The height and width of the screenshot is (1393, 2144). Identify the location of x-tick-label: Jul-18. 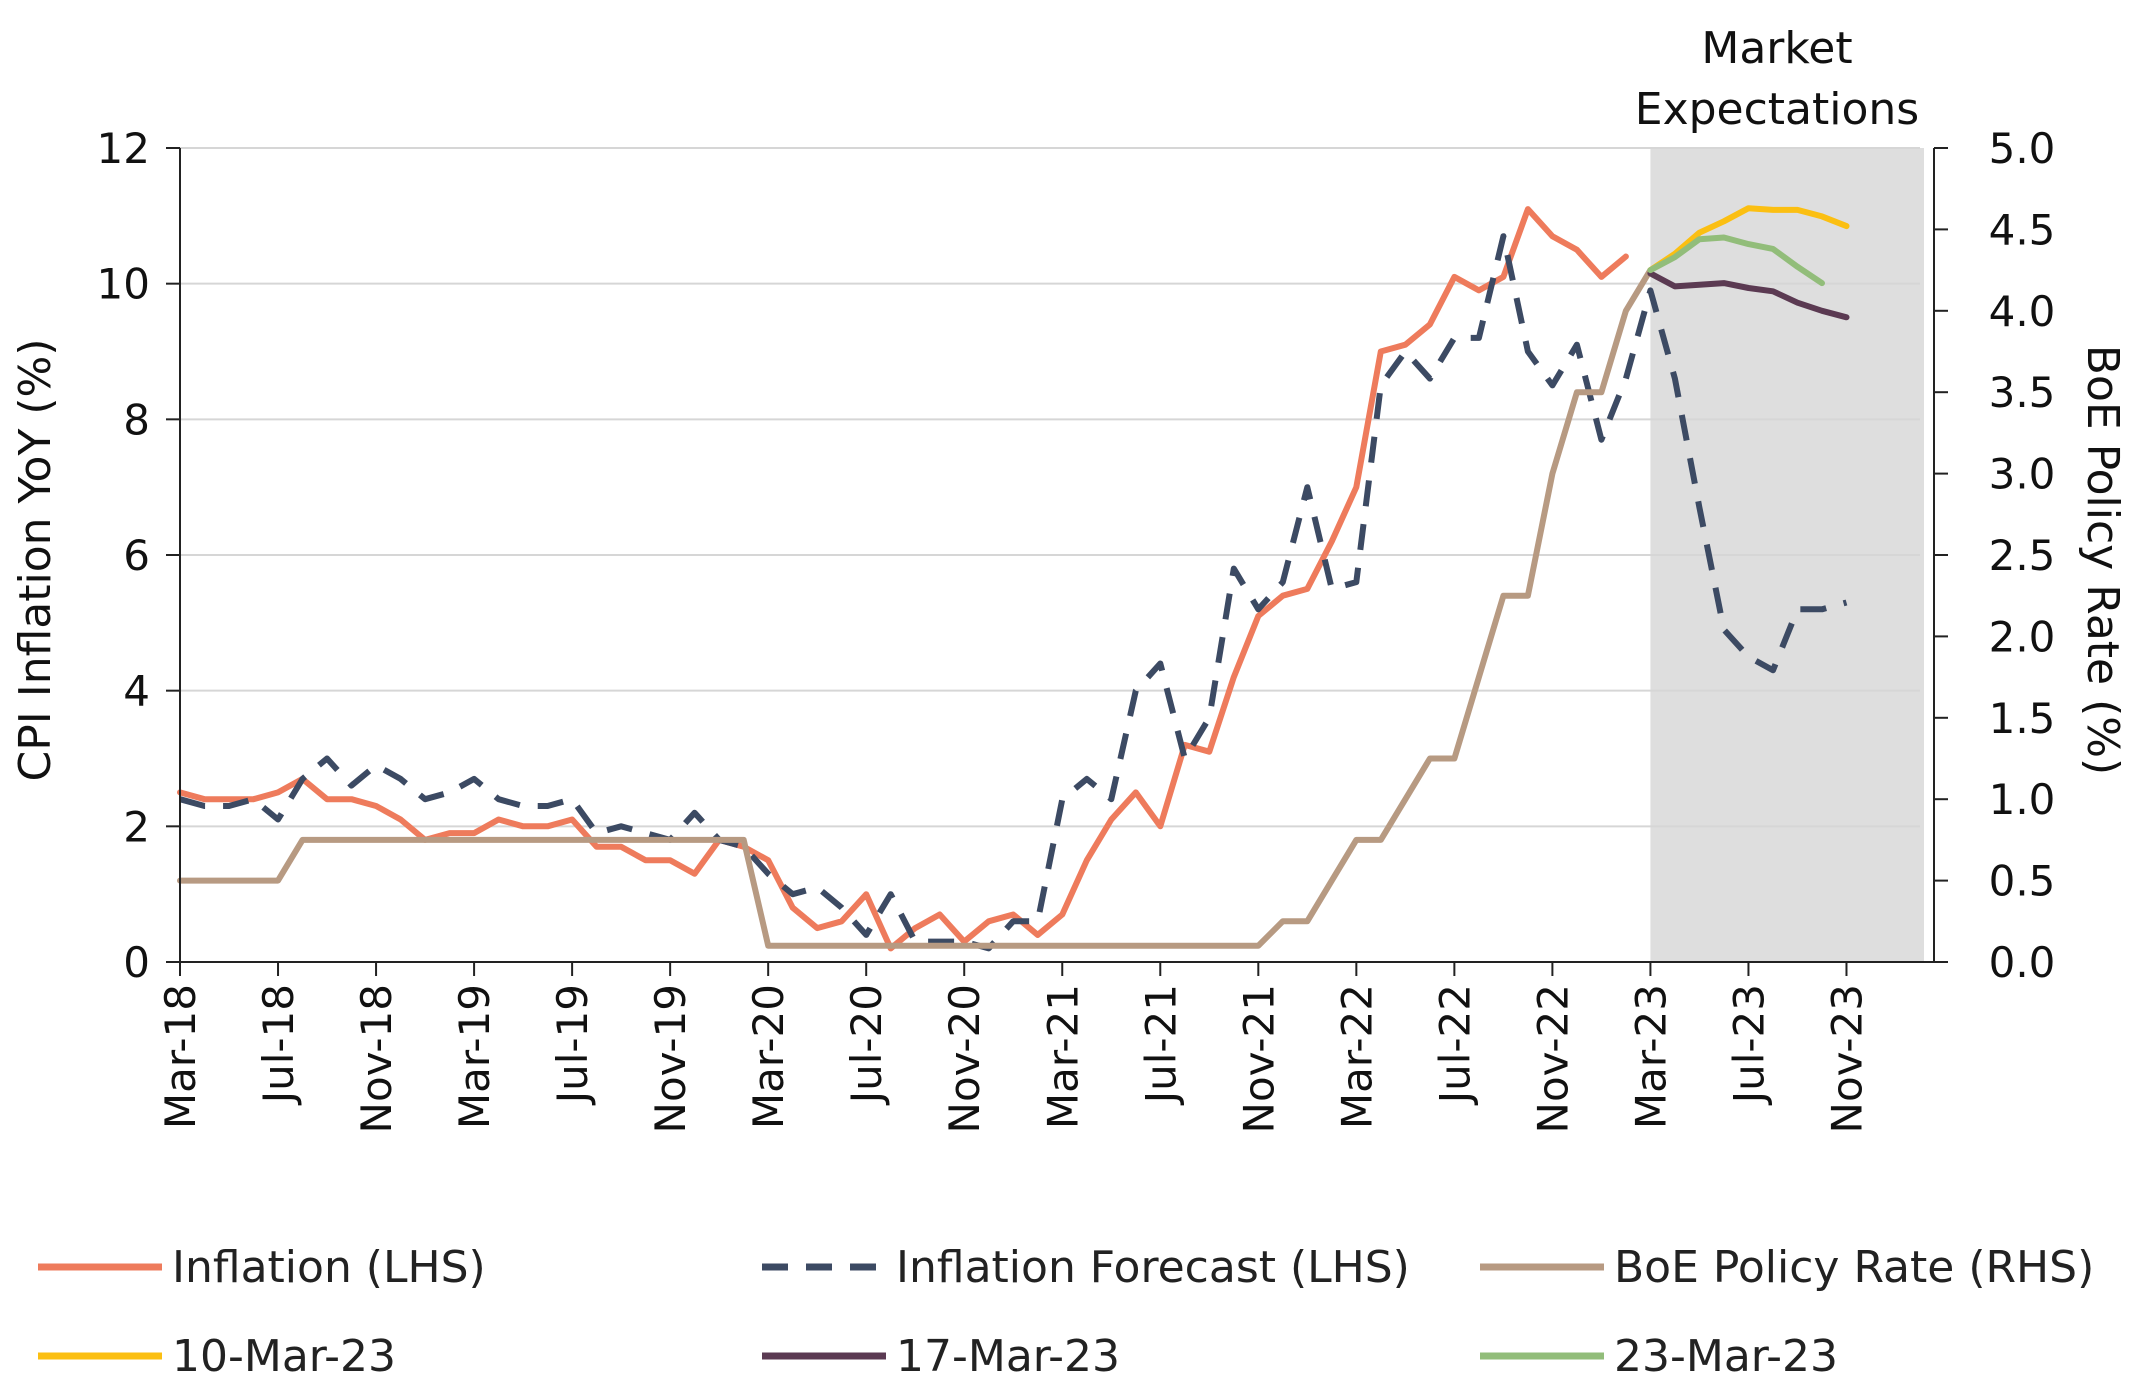
(278, 1045).